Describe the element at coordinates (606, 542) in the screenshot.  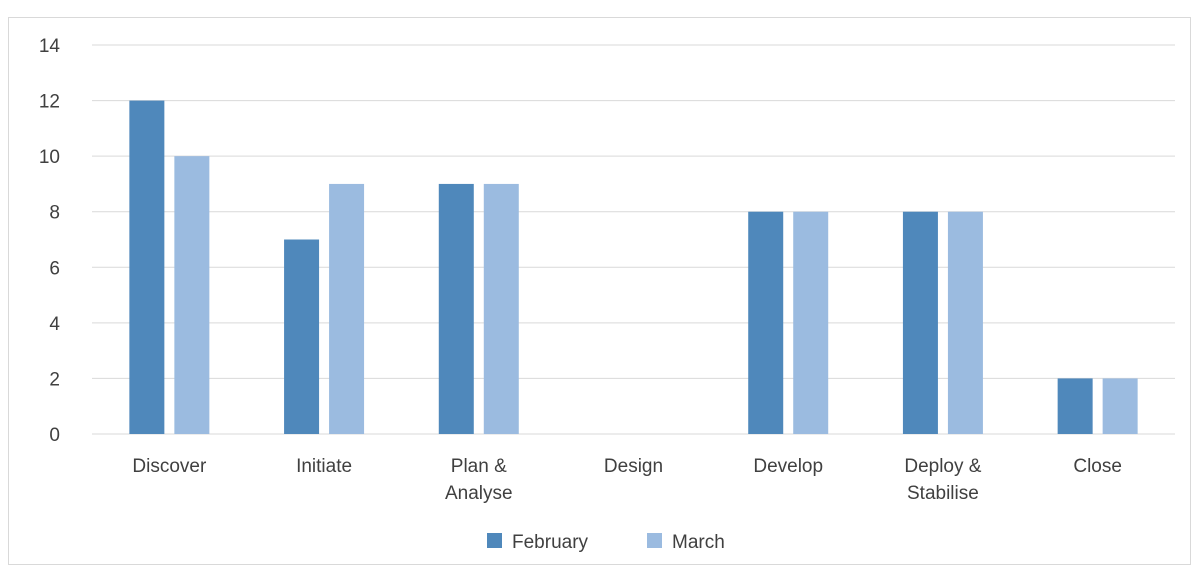
I see `legend: February March` at that location.